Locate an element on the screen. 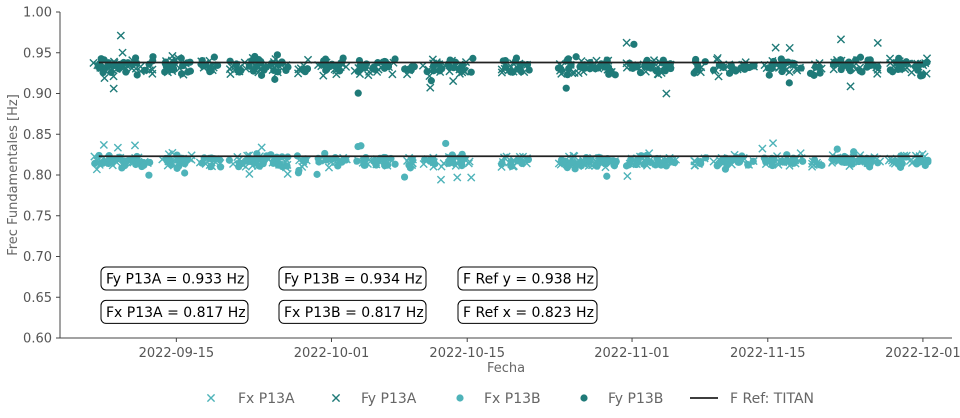 The height and width of the screenshot is (418, 960). y-tick-label: 0.80 is located at coordinates (37, 176).